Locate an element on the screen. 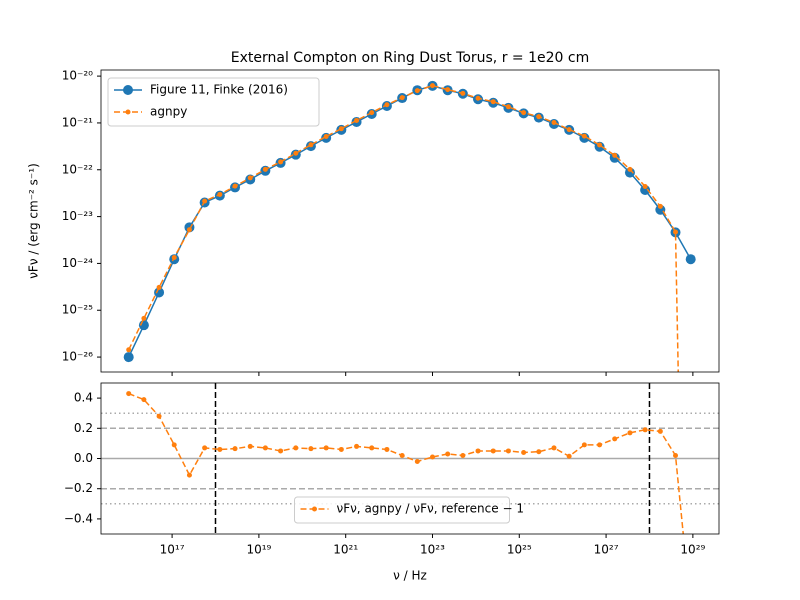 The image size is (800, 600). y-tick-label: 10⁻²⁴ is located at coordinates (77, 263).